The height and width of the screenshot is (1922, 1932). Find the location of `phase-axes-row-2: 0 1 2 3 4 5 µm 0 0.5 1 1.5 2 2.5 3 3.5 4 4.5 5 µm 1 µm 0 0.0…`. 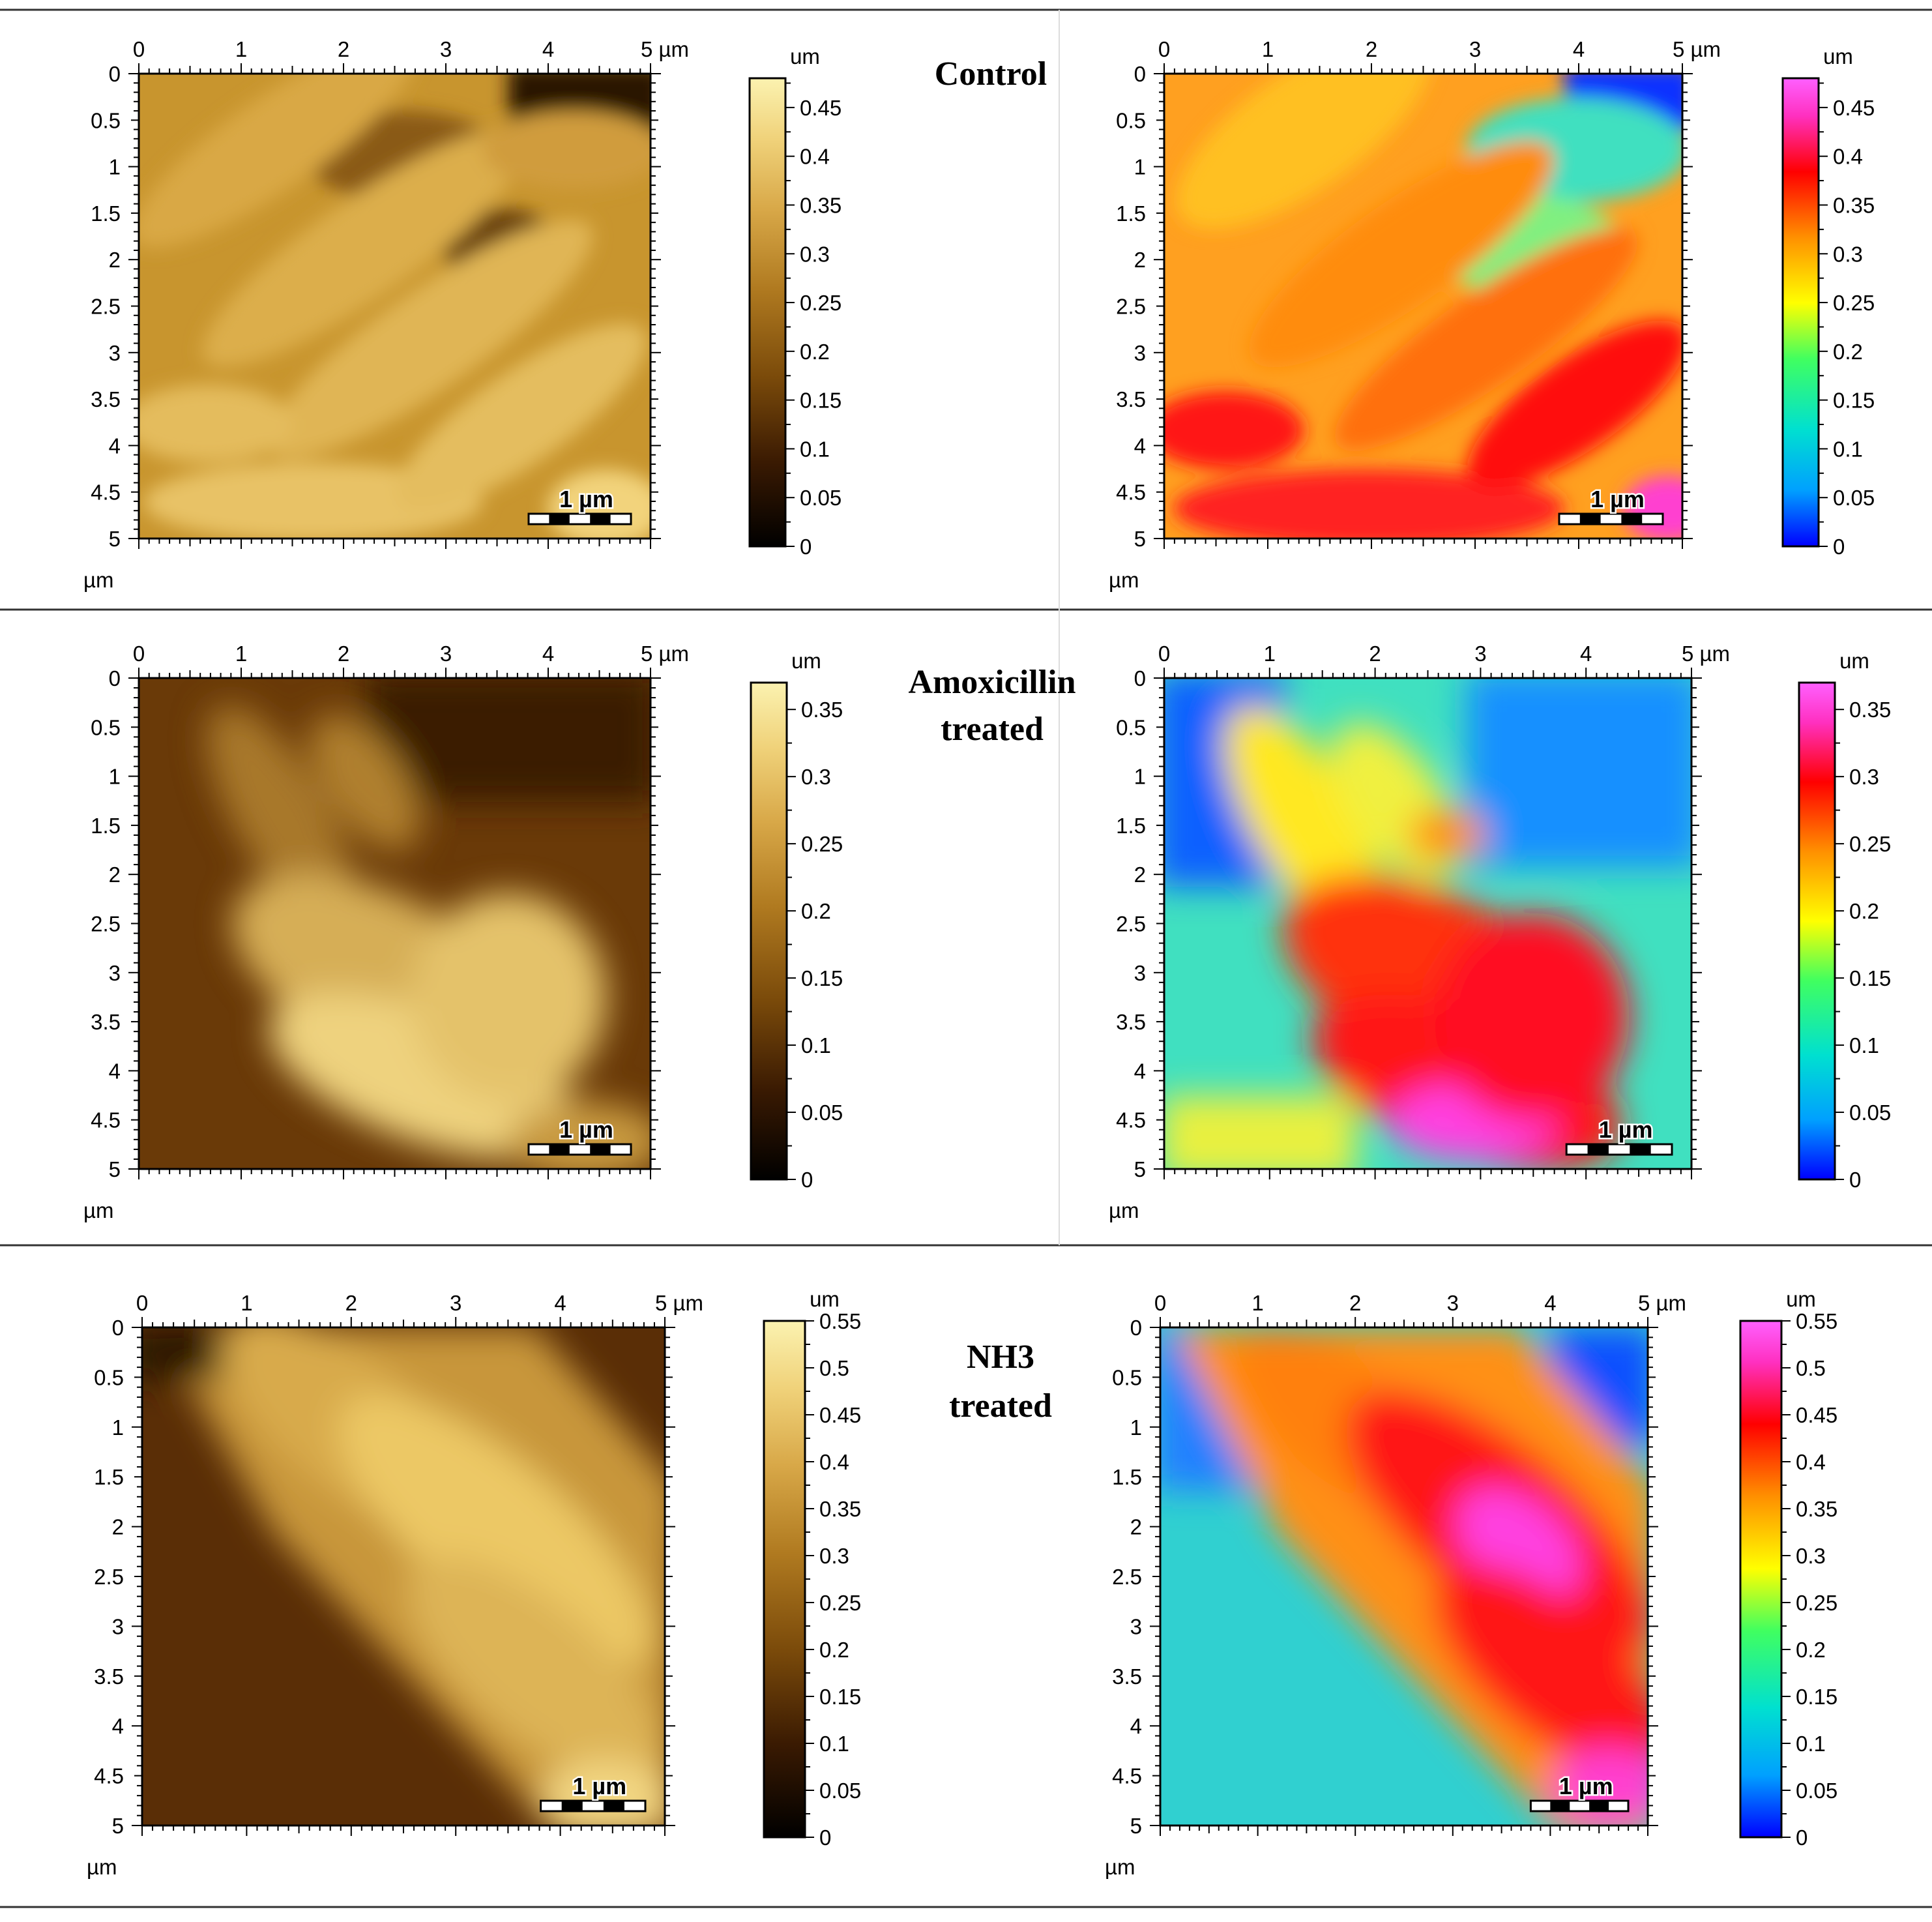

phase-axes-row-2: 0 1 2 3 4 5 µm 0 0.5 1 1.5 2 2.5 3 3.5 4 4.5 5 µm 1 µm 0 0.0… is located at coordinates (1471, 1583).